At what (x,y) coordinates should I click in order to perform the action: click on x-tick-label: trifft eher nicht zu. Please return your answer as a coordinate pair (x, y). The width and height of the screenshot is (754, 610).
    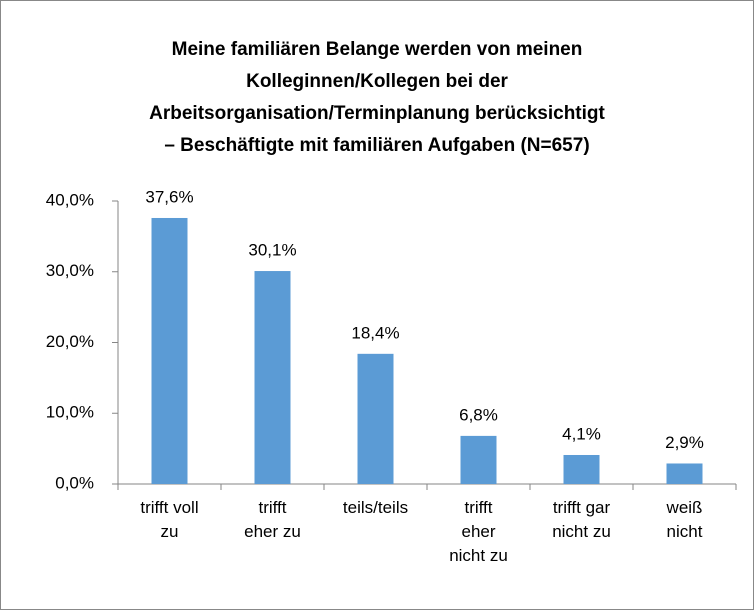
    Looking at the image, I should click on (478, 531).